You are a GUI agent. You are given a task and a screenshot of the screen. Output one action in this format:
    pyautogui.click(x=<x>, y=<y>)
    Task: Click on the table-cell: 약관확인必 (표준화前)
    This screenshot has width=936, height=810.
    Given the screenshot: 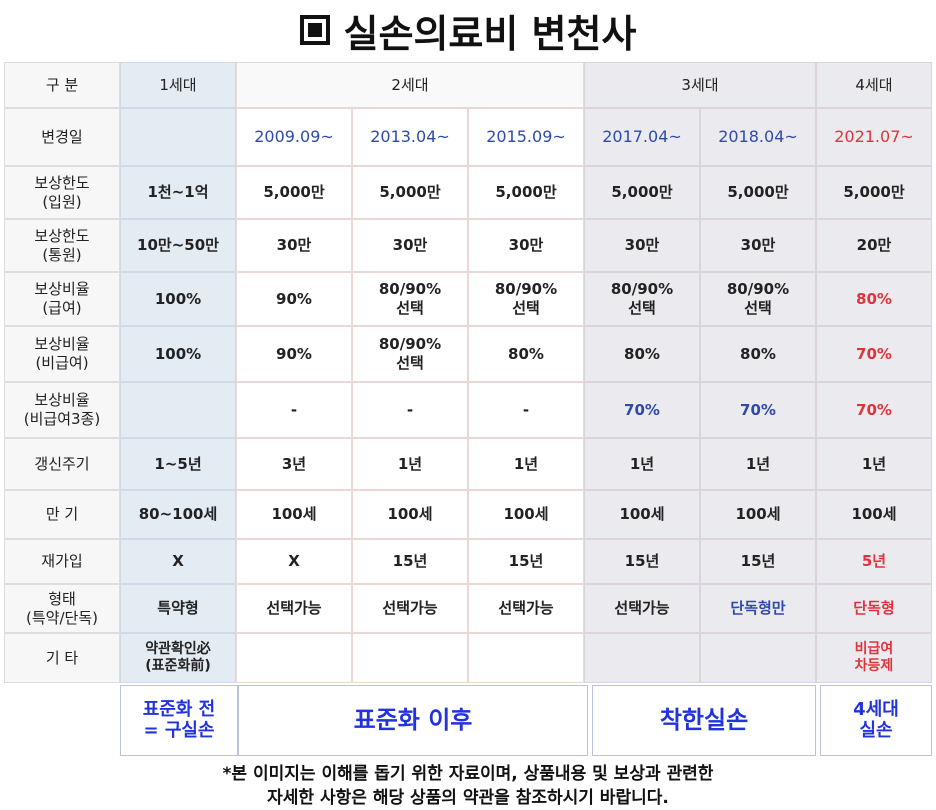 What is the action you would take?
    pyautogui.click(x=178, y=658)
    